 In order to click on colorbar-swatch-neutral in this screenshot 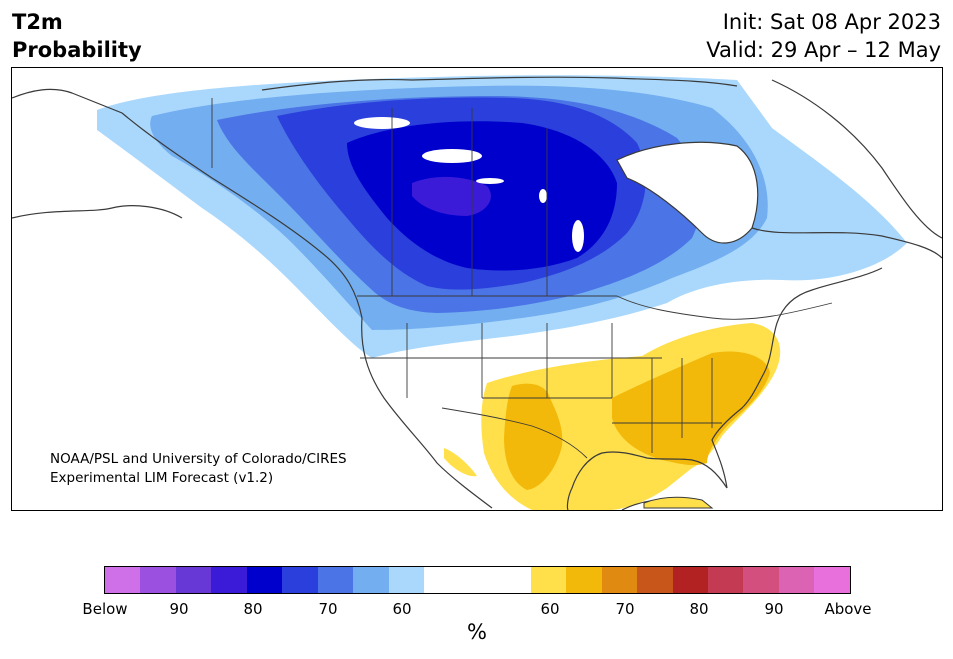, I will do `click(477, 580)`.